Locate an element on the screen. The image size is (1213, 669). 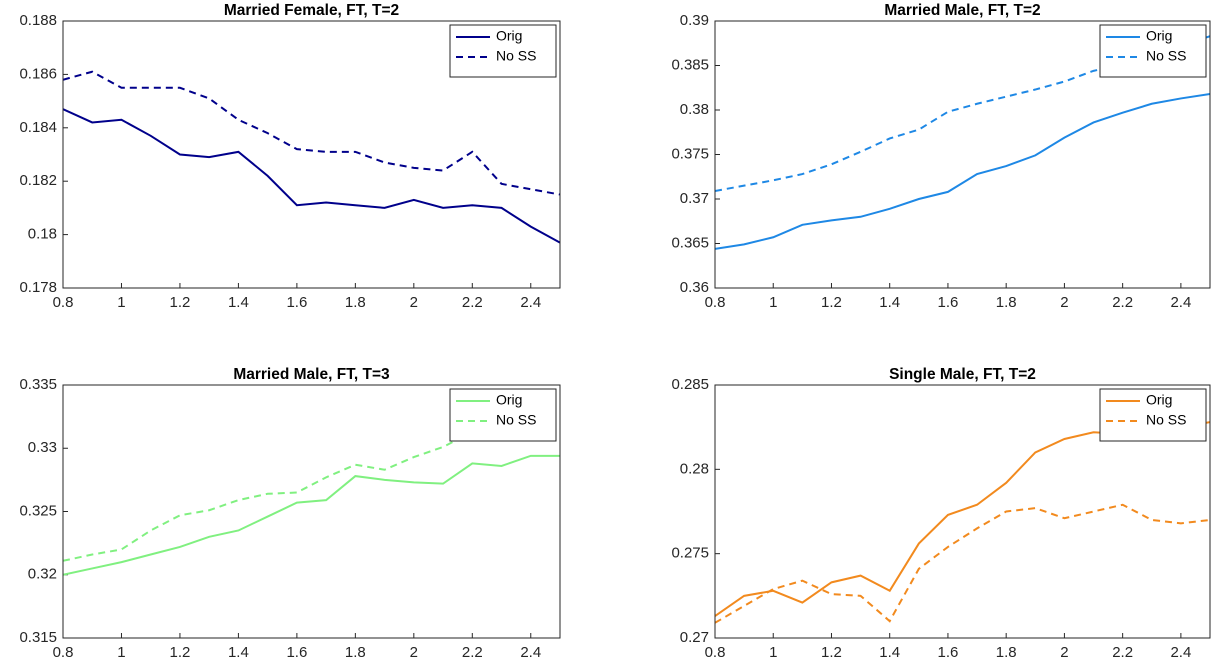
y-tick-label: 0.385 is located at coordinates (690, 64).